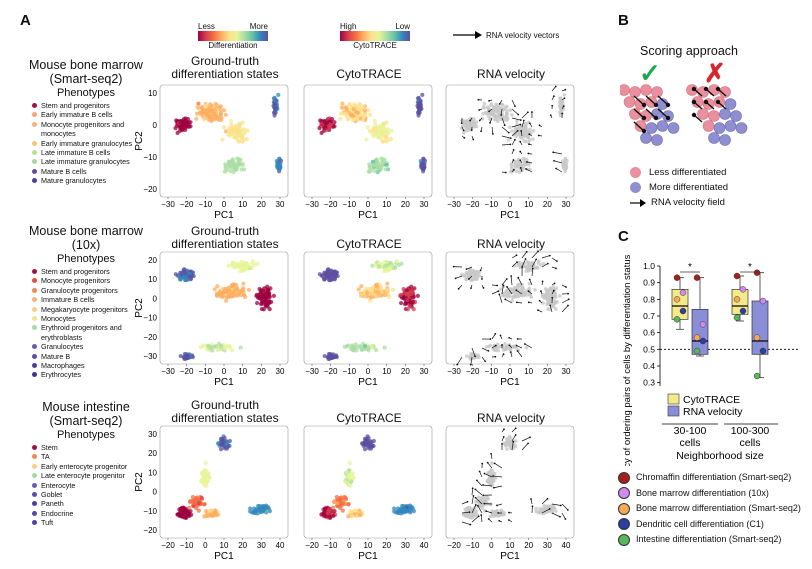  What do you see at coordinates (689, 187) in the screenshot?
I see `more-differentiated-label: More differentiated` at bounding box center [689, 187].